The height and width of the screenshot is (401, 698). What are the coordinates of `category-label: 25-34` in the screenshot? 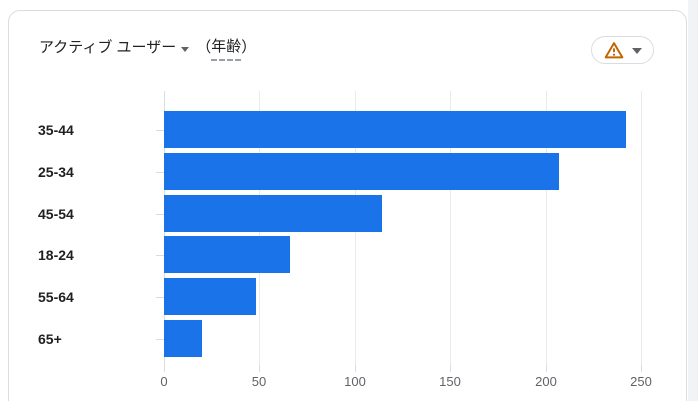 It's located at (56, 172).